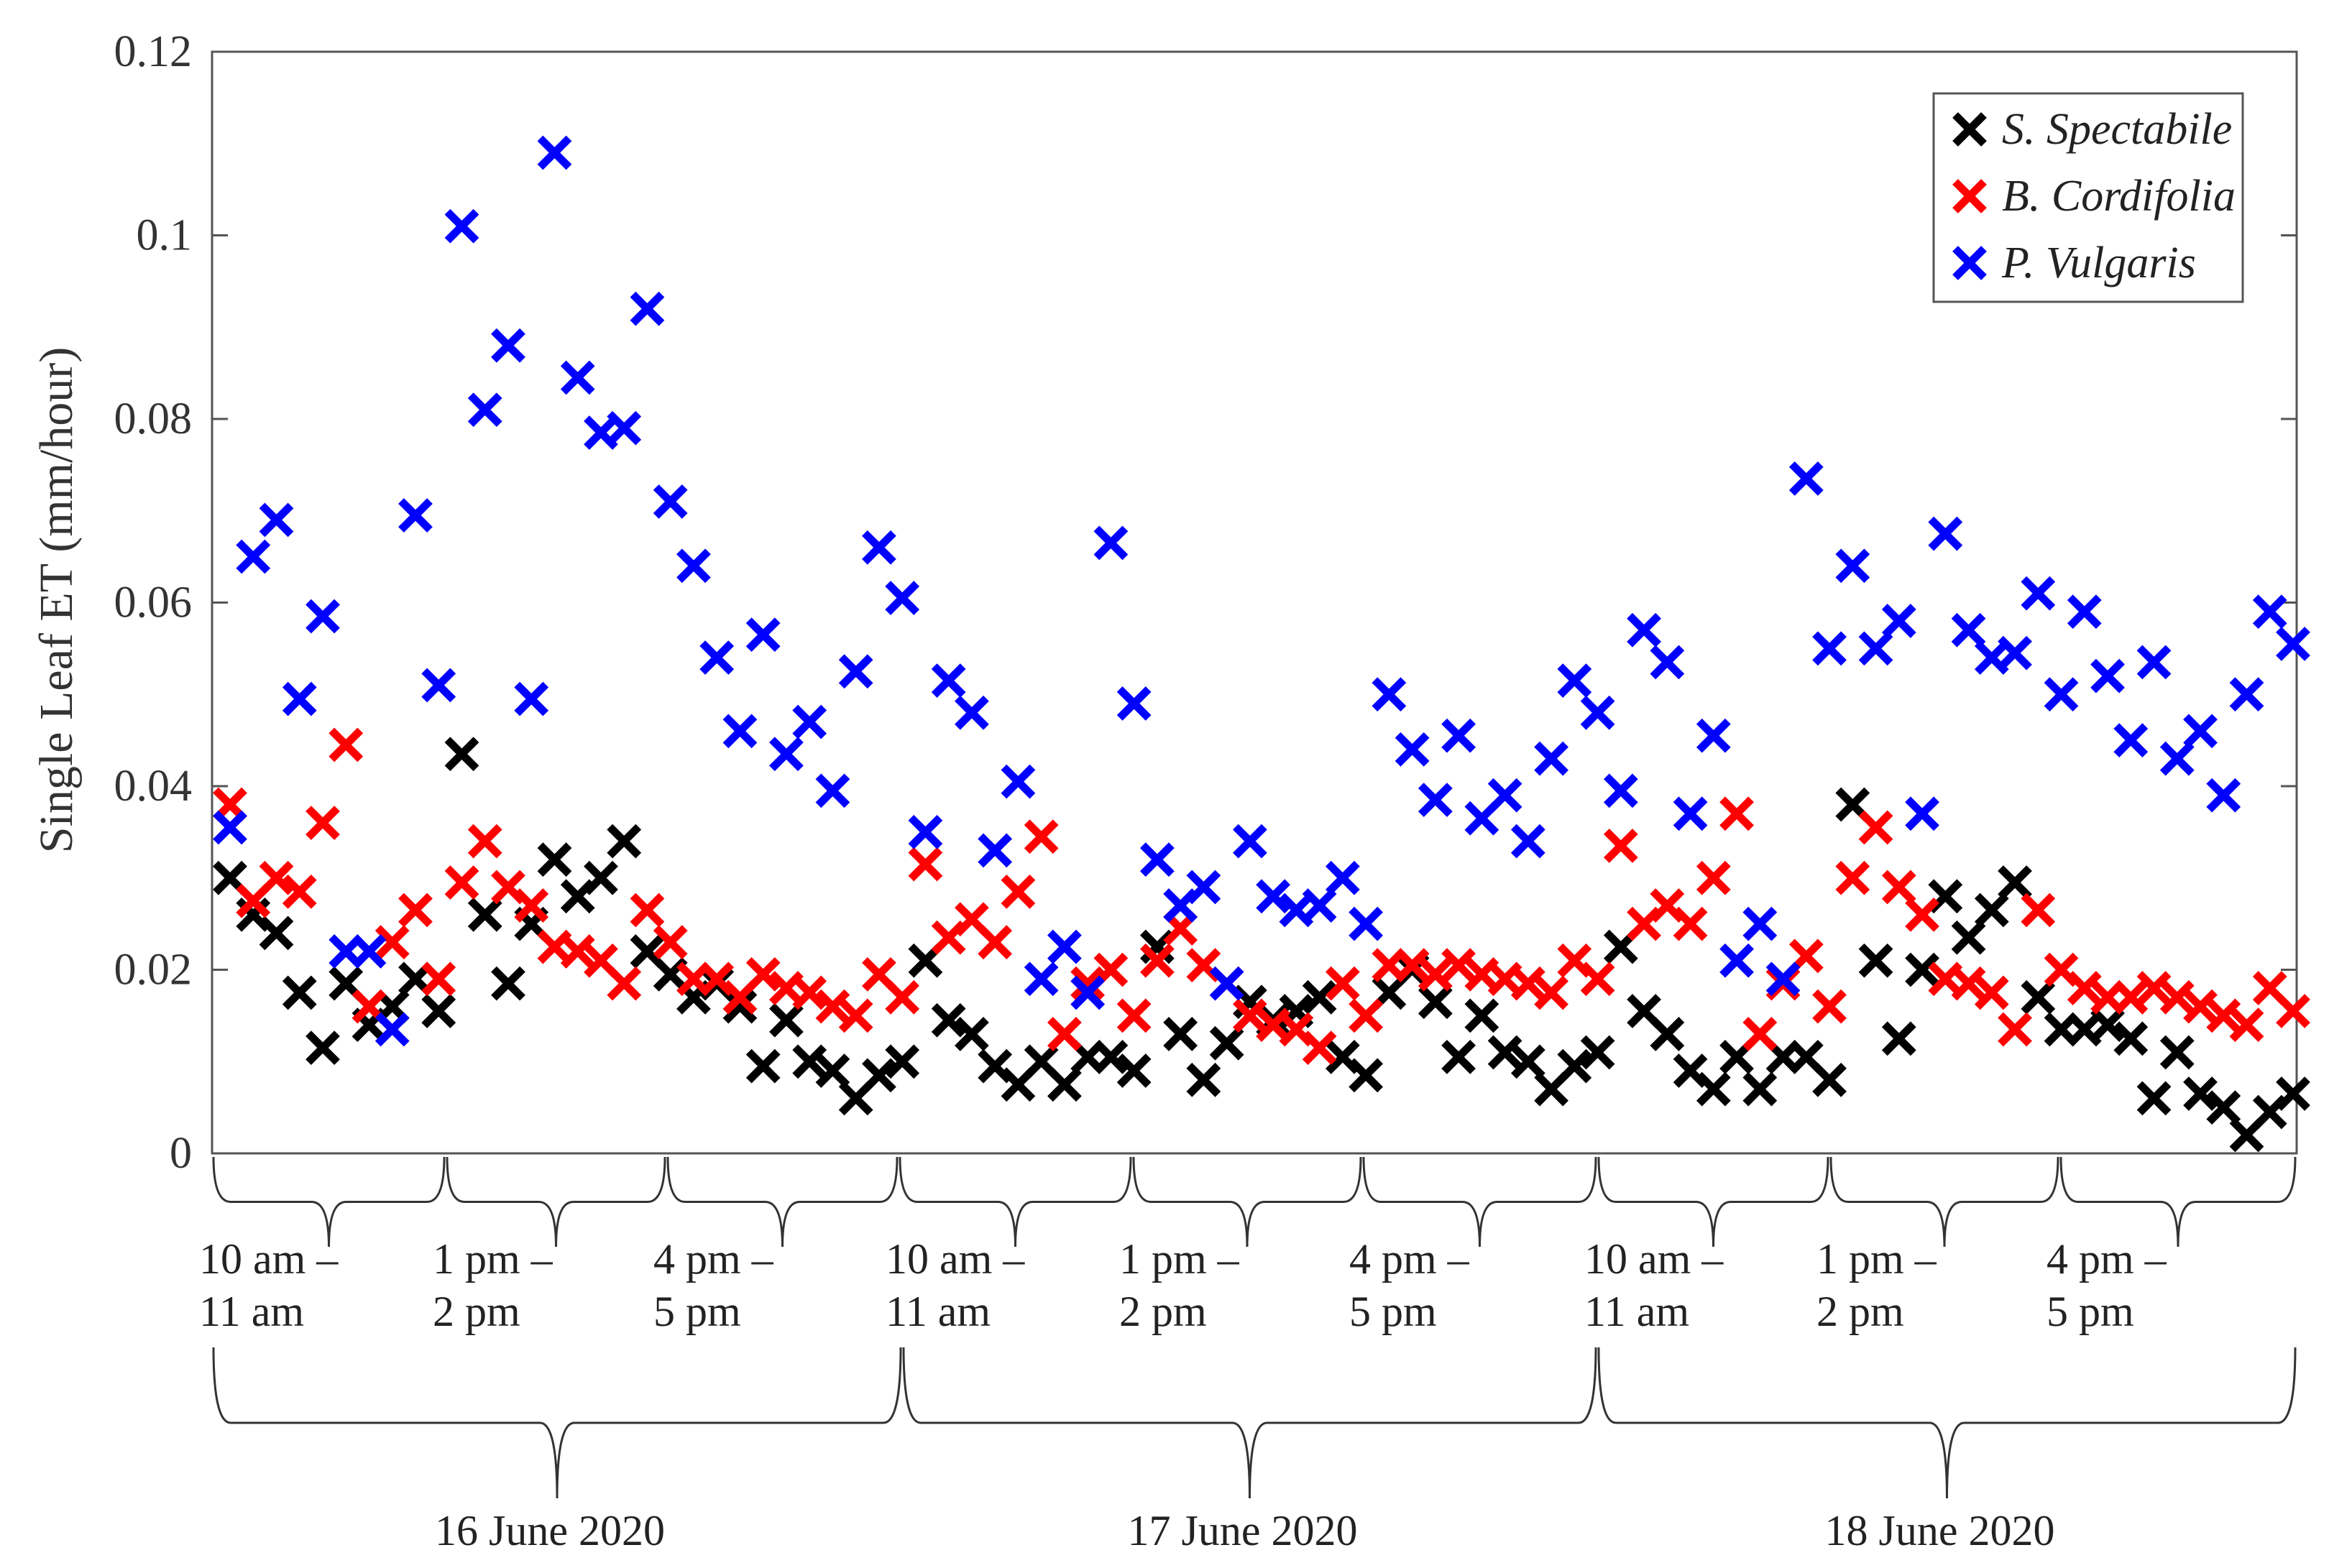  I want to click on y-tick-label: 0.1, so click(165, 235).